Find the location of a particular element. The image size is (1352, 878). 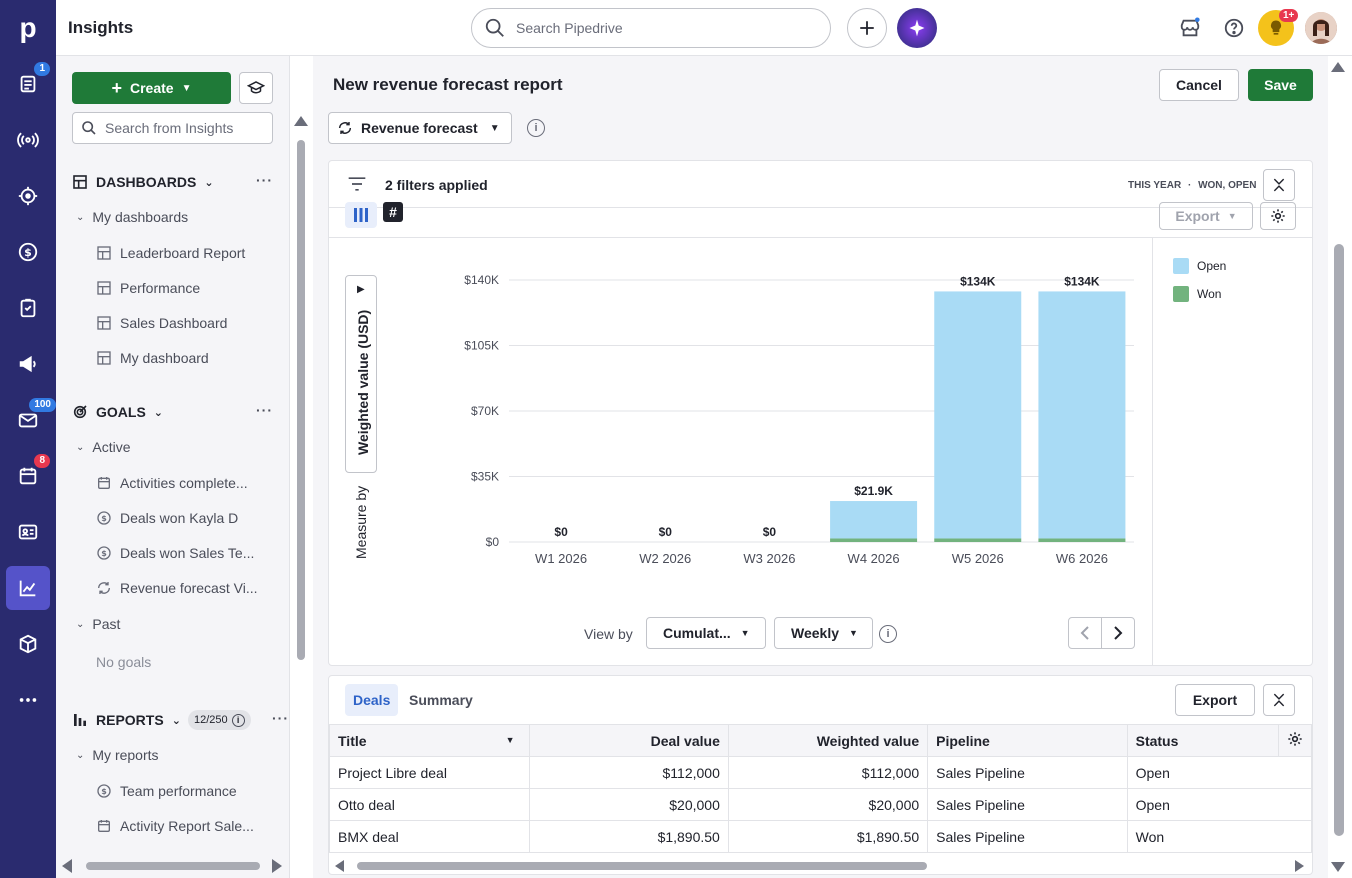

more-icon is located at coordinates (28, 700).